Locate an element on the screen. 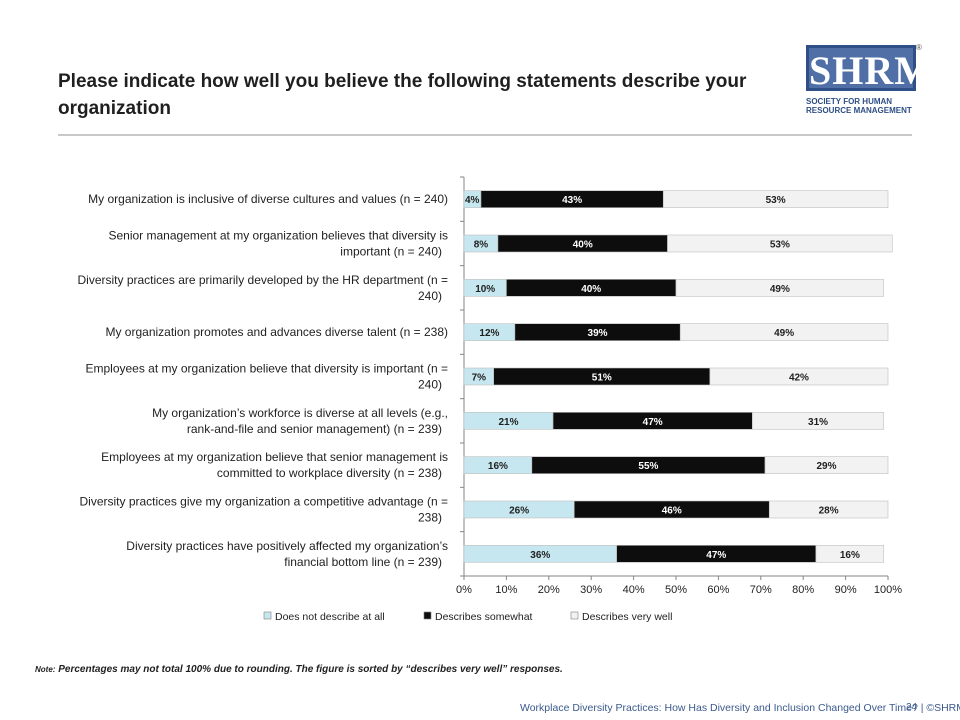 The width and height of the screenshot is (960, 720). data-label: 31% is located at coordinates (818, 422).